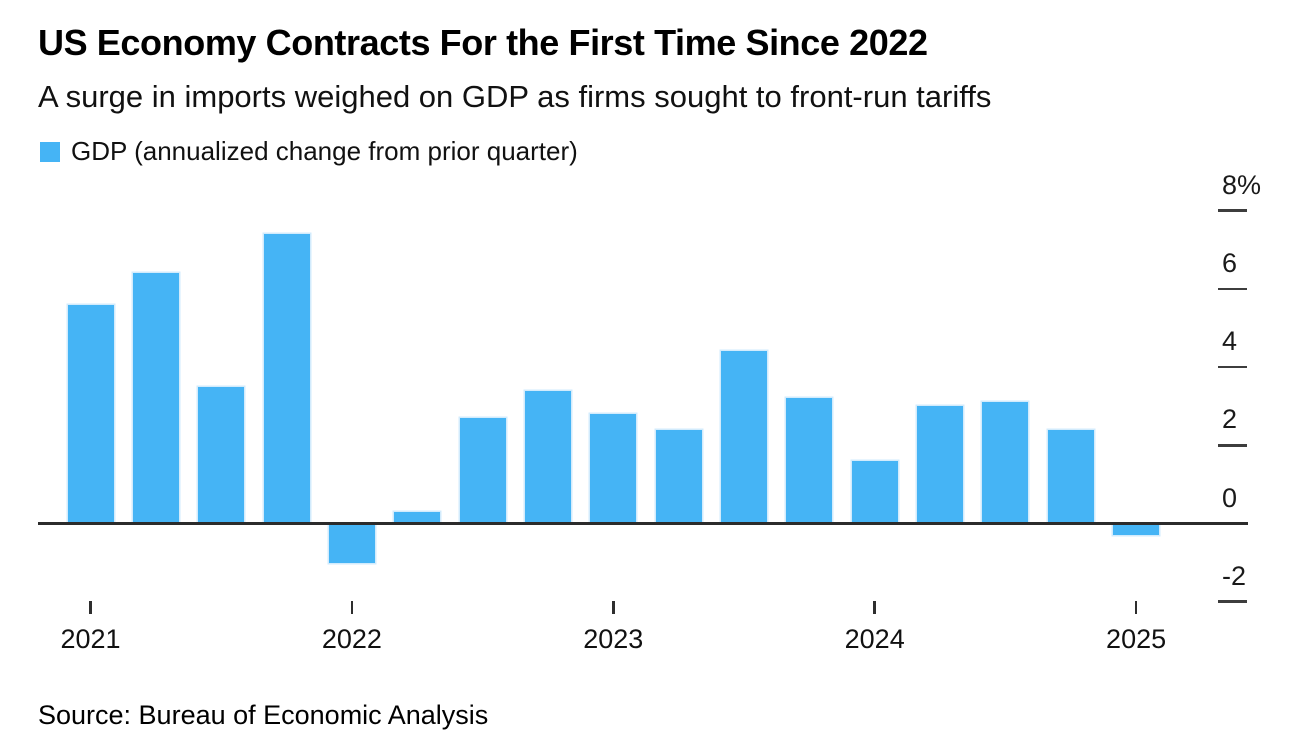  What do you see at coordinates (352, 607) in the screenshot?
I see `x-tick-2022` at bounding box center [352, 607].